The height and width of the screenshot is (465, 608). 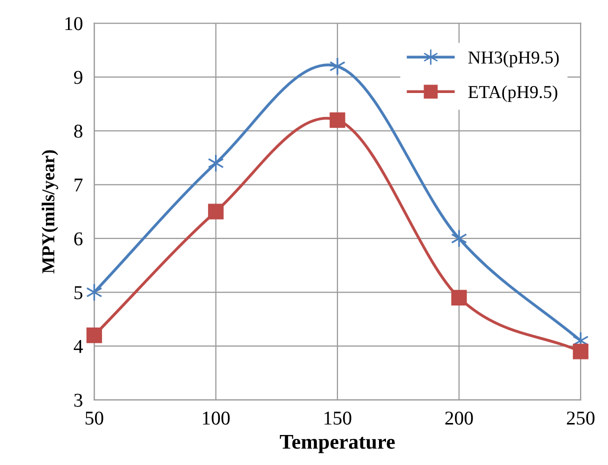 What do you see at coordinates (50, 212) in the screenshot?
I see `y-axis-title: MPY(mils/year)` at bounding box center [50, 212].